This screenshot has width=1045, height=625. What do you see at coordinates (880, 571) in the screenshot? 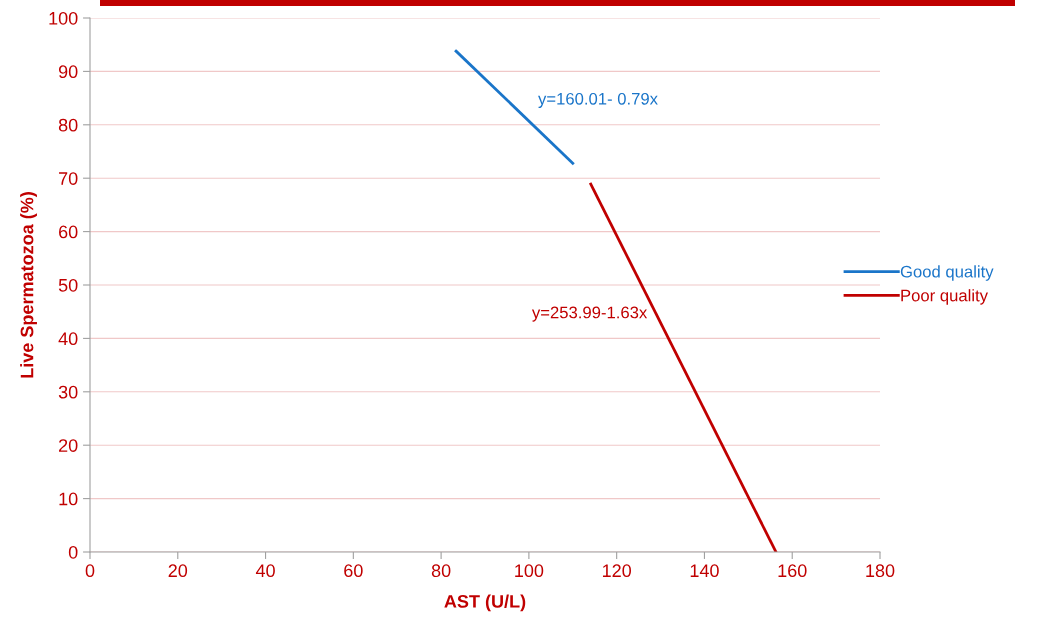
I see `x-tick-label: 180` at bounding box center [880, 571].